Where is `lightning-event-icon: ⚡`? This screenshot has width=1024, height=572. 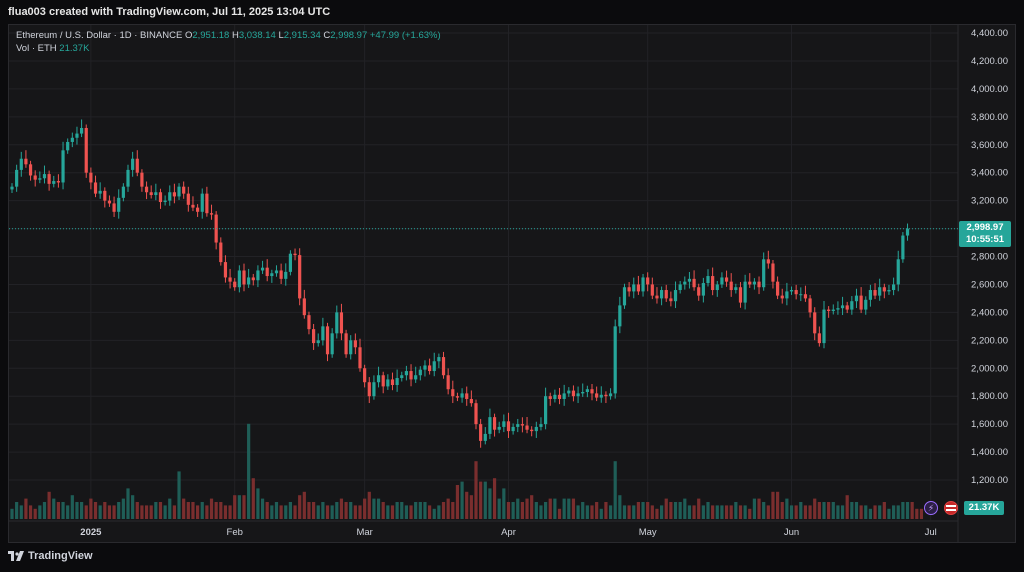 lightning-event-icon: ⚡ is located at coordinates (931, 508).